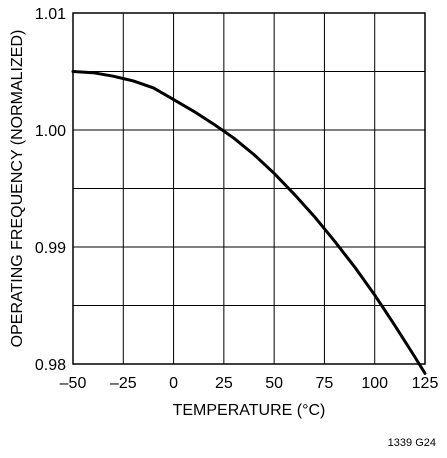 The height and width of the screenshot is (458, 447). What do you see at coordinates (325, 383) in the screenshot?
I see `x-tick-label: 75` at bounding box center [325, 383].